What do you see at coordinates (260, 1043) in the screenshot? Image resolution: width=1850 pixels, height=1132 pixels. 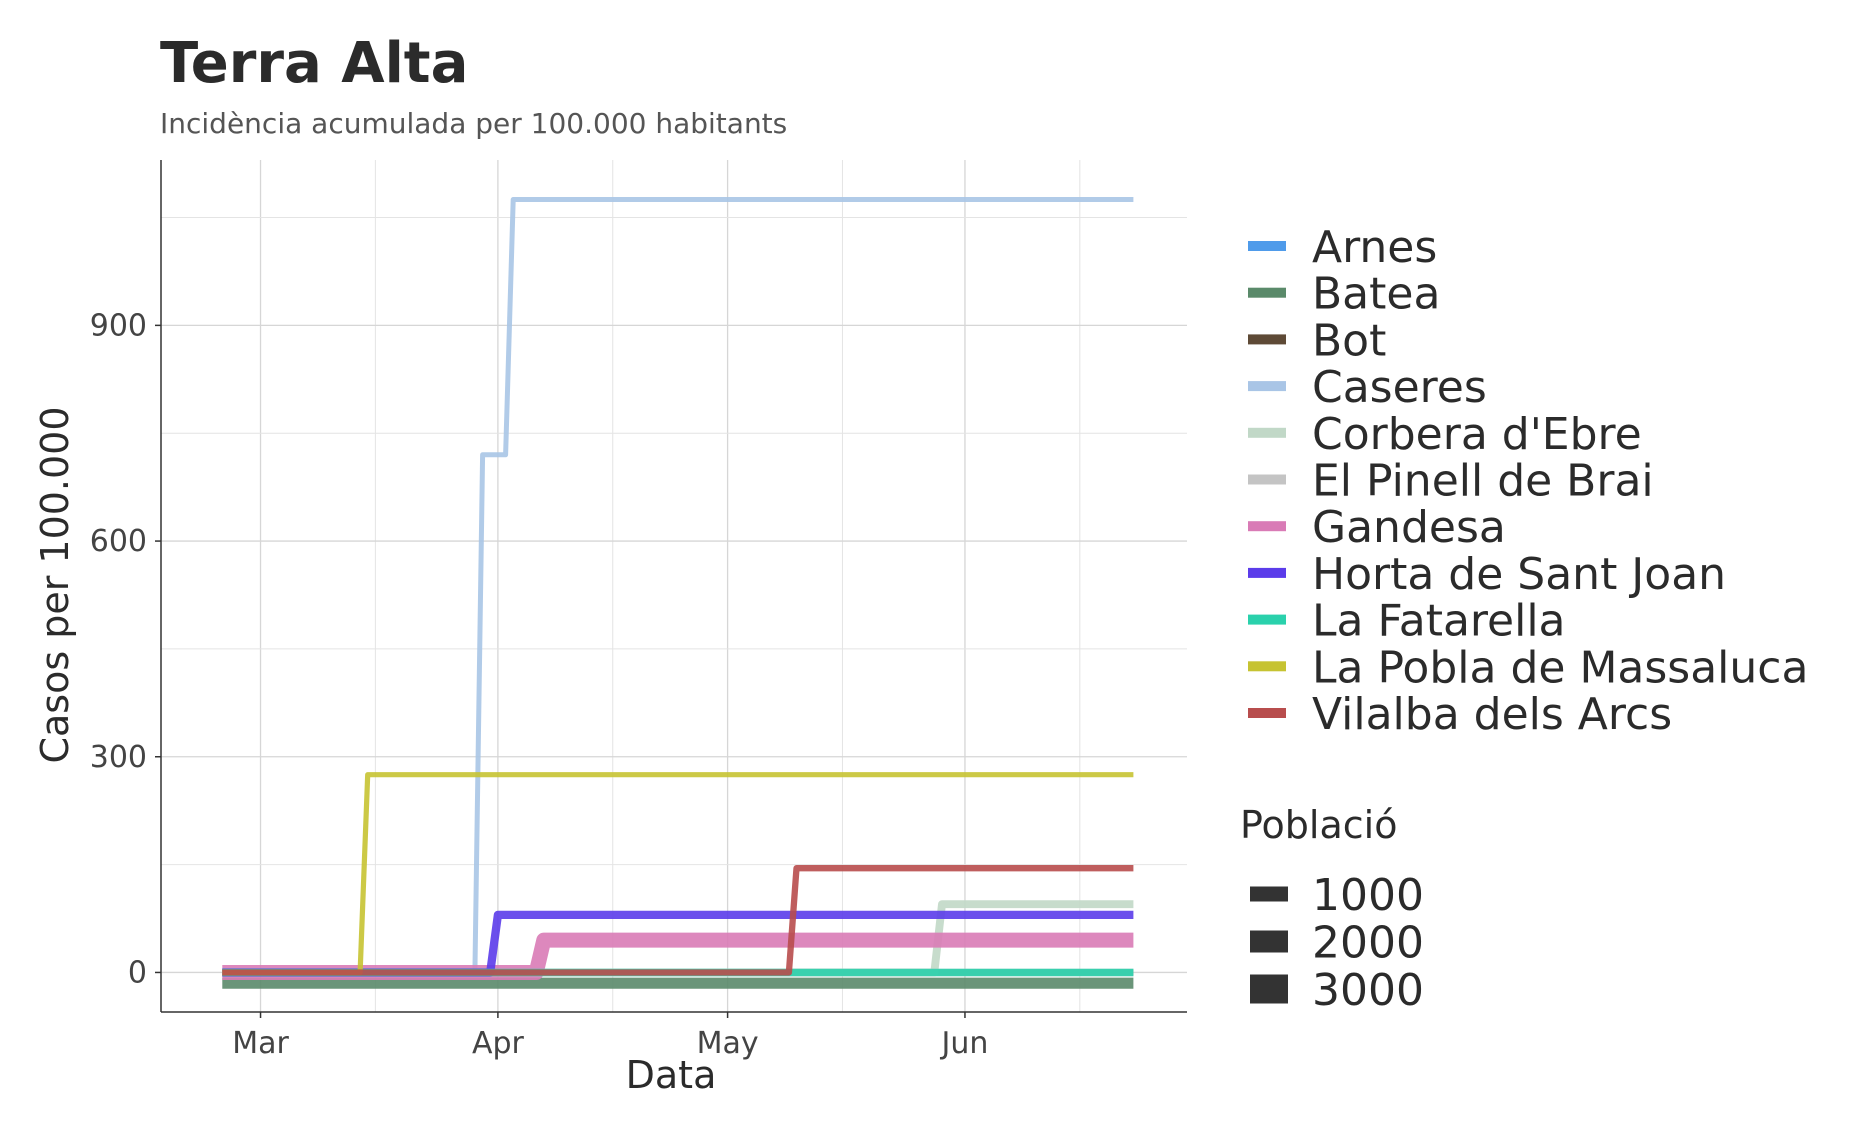 I see `x-tick-label: Mar` at bounding box center [260, 1043].